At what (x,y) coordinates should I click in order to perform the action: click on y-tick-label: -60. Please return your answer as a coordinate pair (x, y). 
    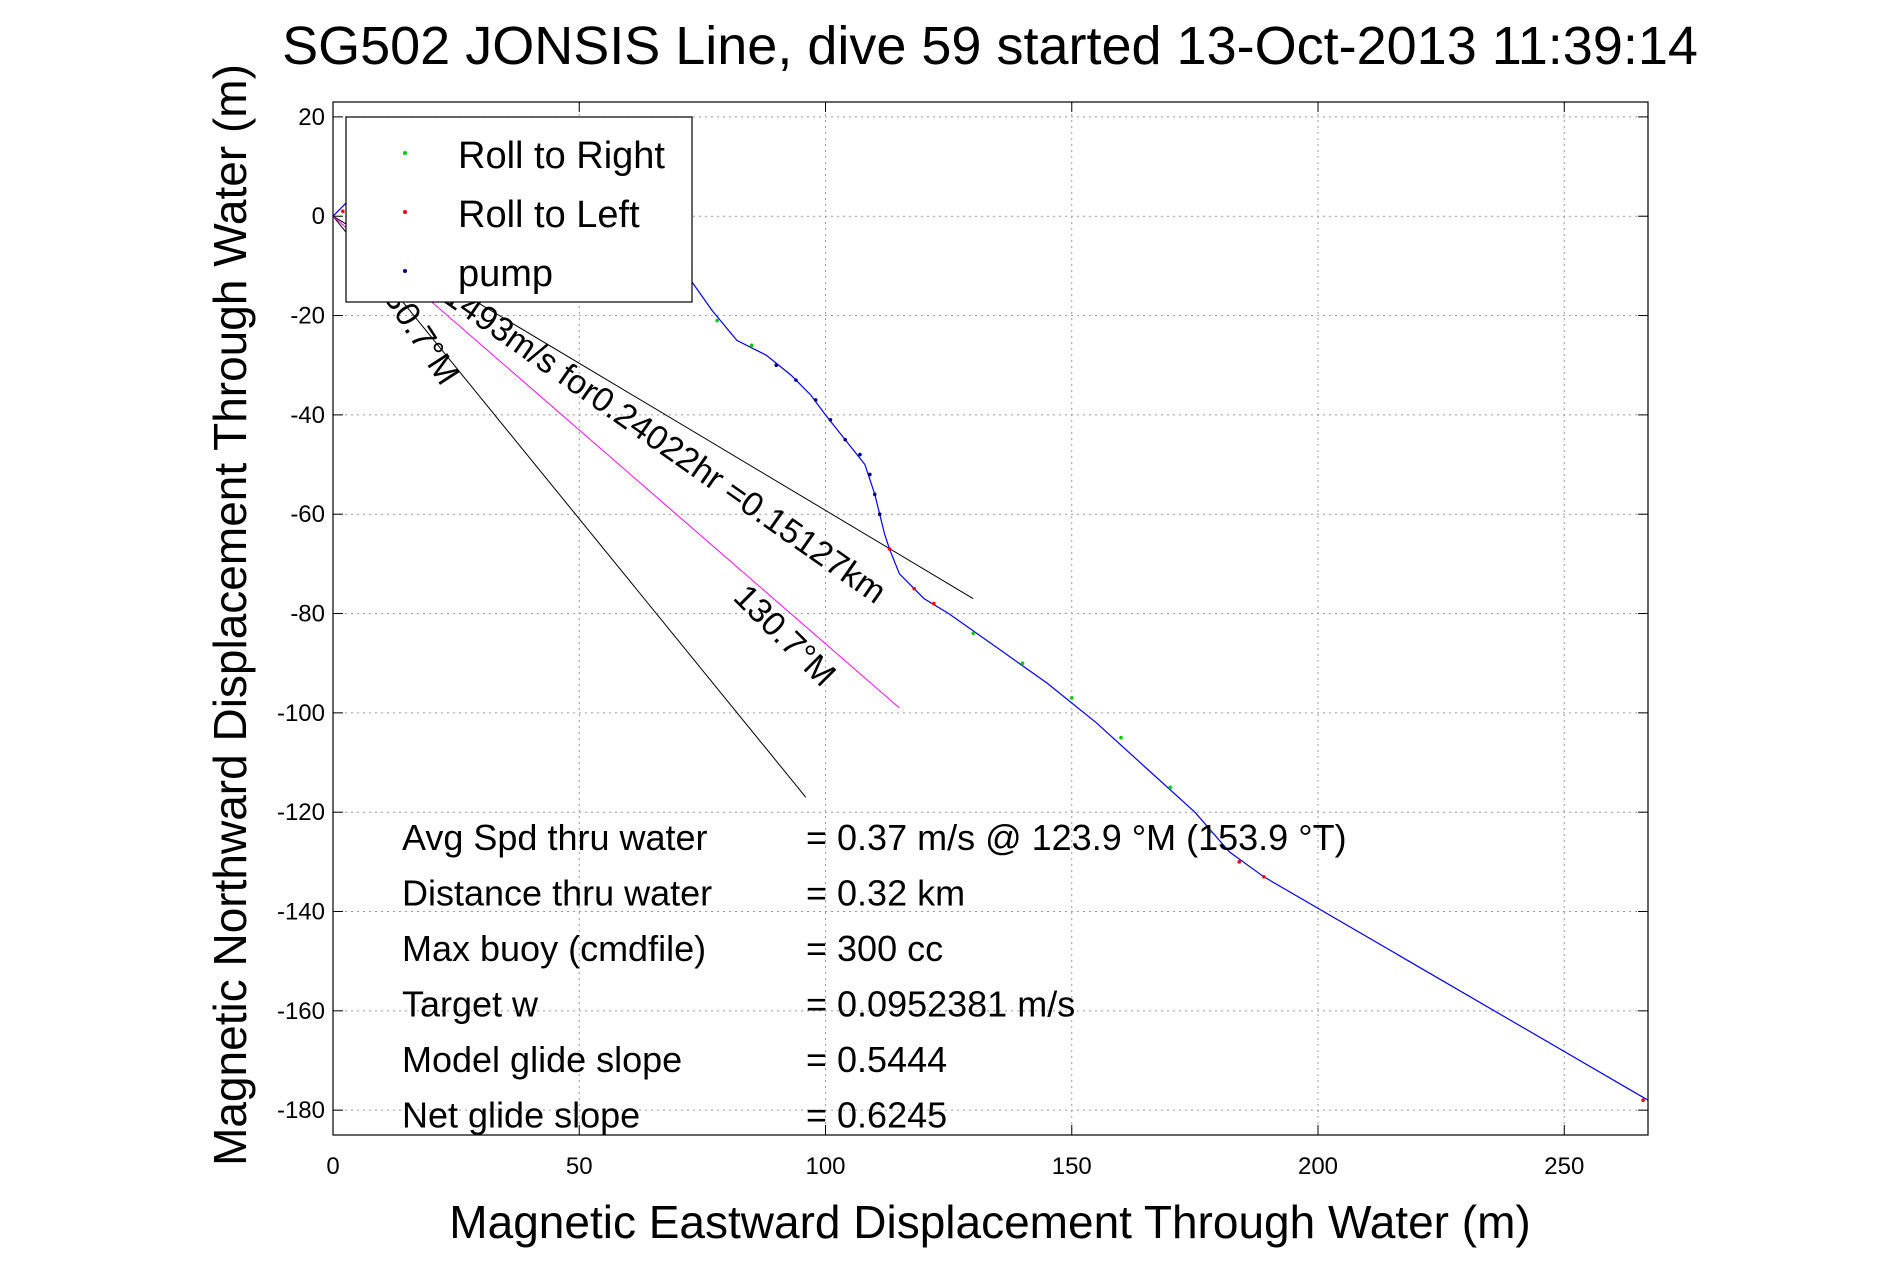
    Looking at the image, I should click on (307, 514).